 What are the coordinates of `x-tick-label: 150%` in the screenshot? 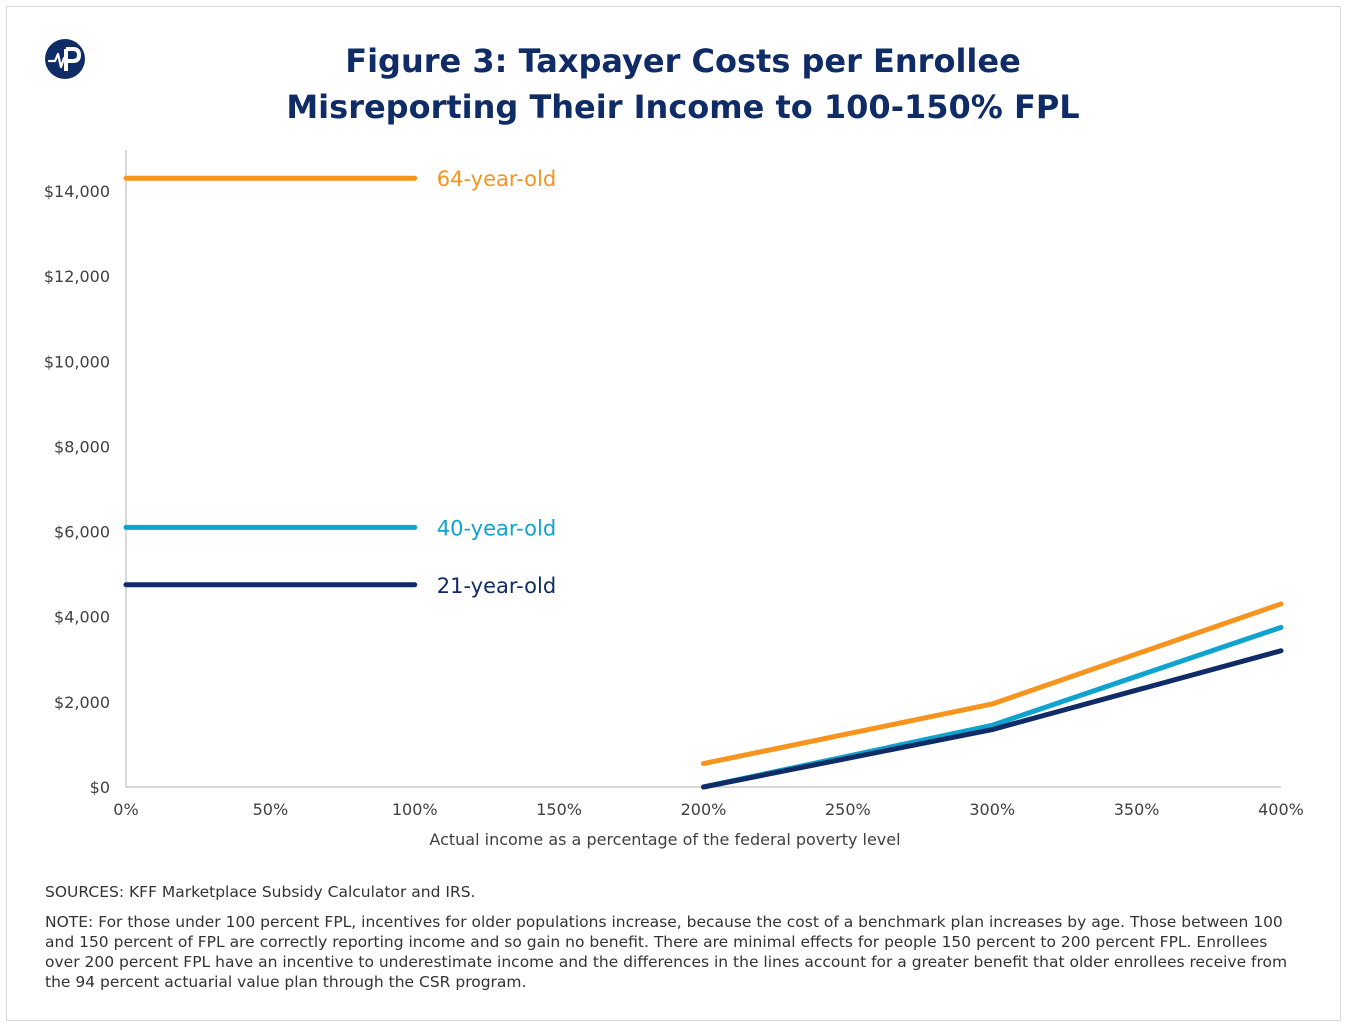 It's located at (559, 809).